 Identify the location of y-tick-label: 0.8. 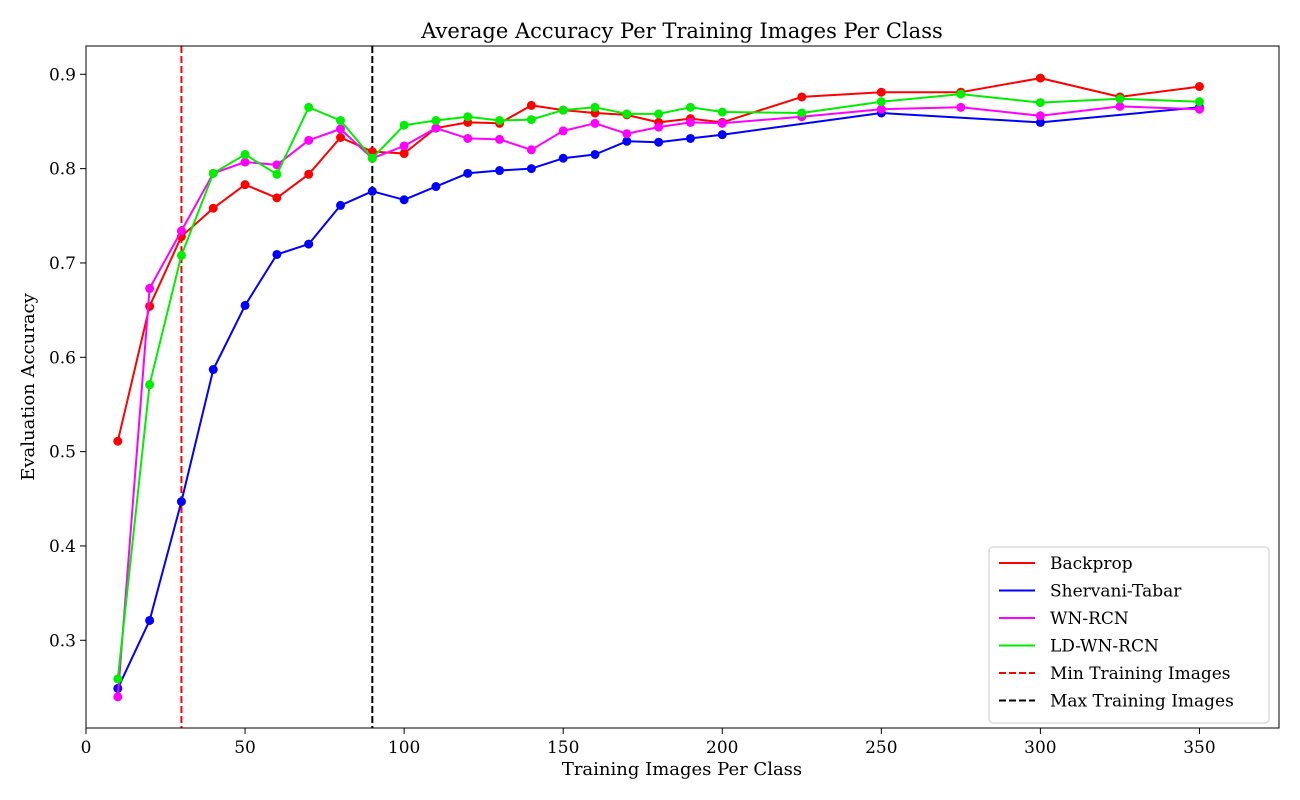
(62, 170).